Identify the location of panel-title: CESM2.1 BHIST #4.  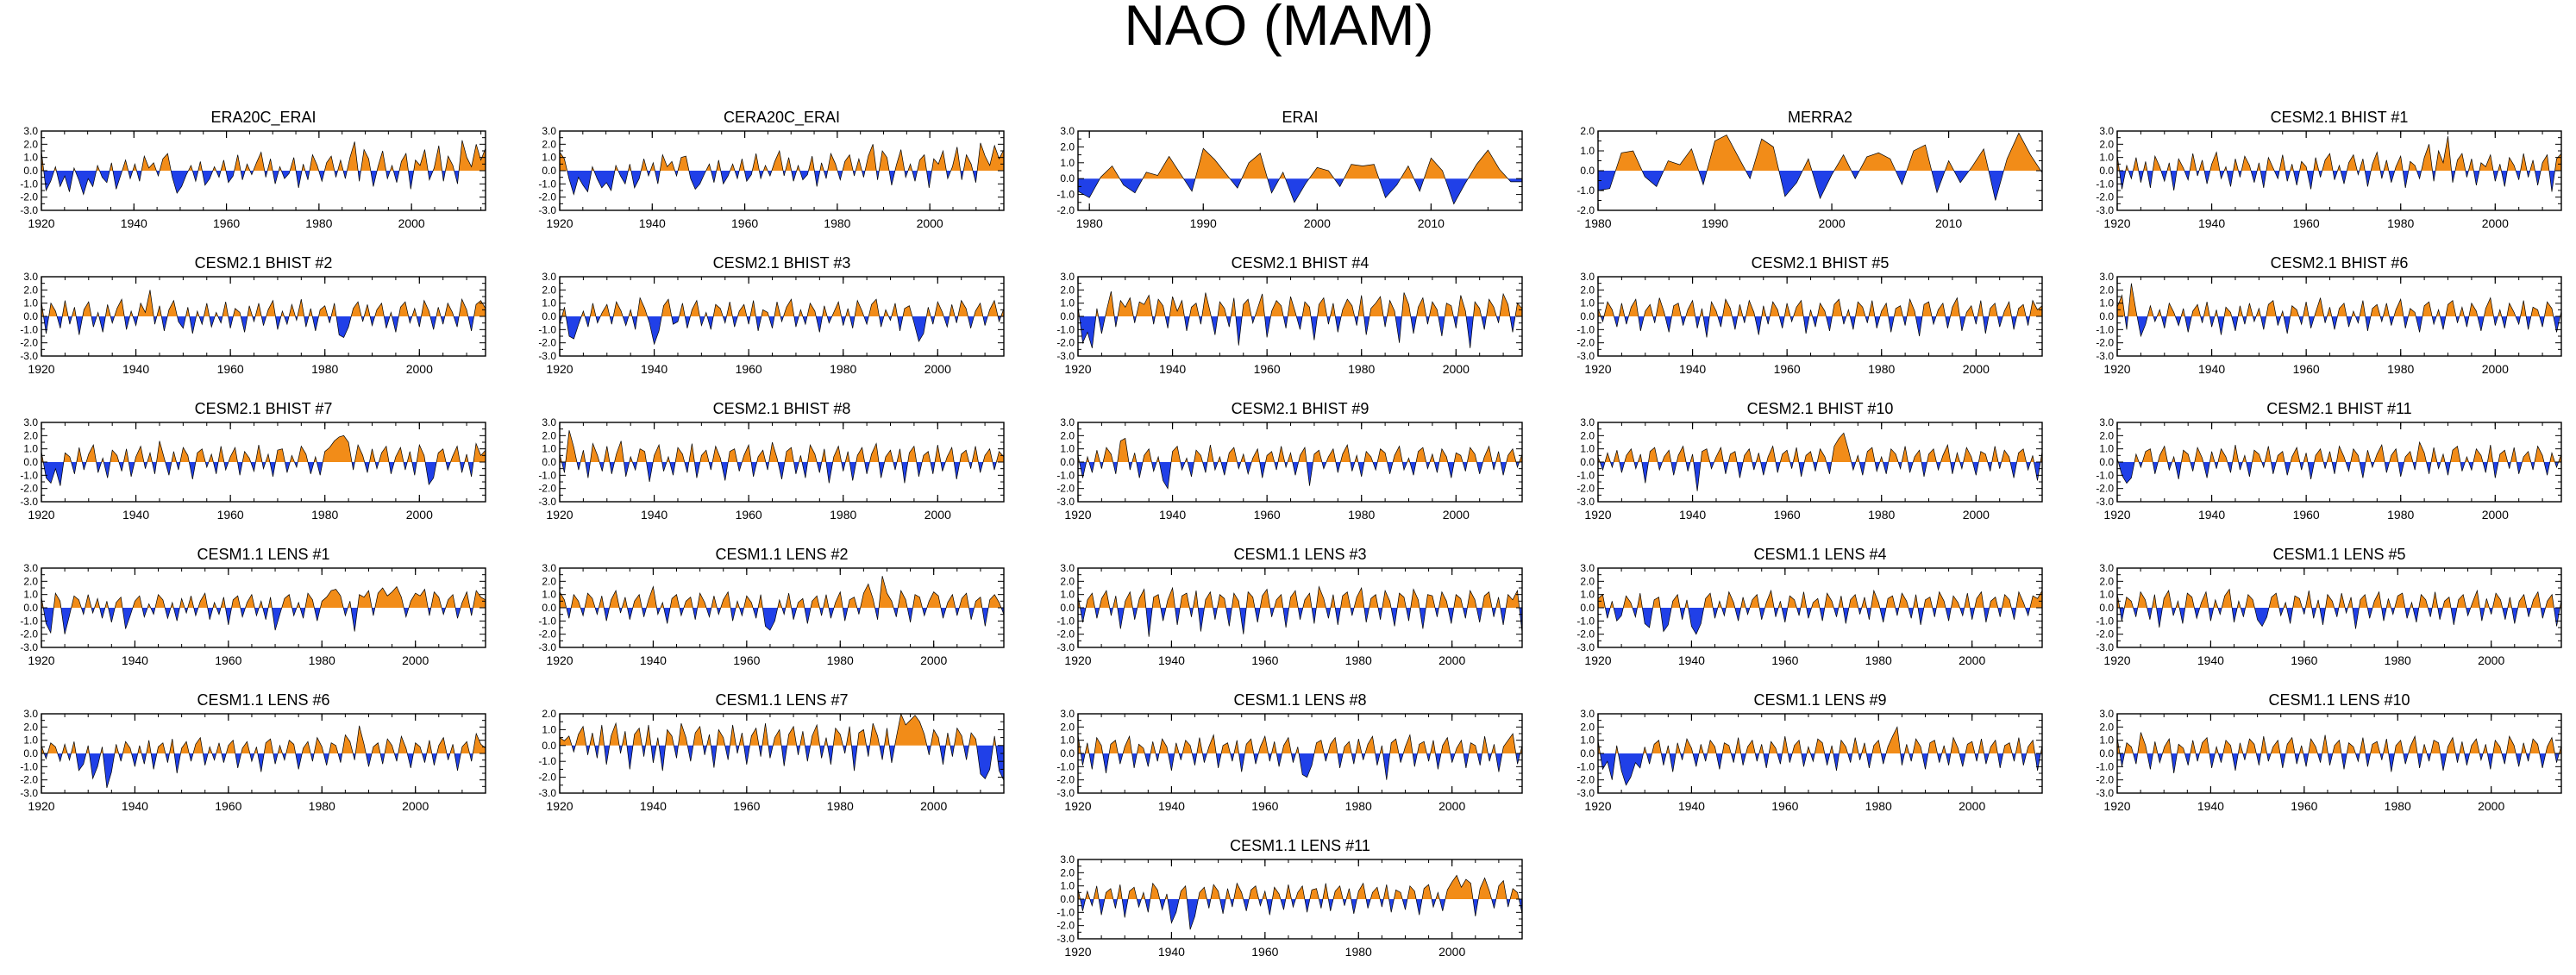
(1300, 263).